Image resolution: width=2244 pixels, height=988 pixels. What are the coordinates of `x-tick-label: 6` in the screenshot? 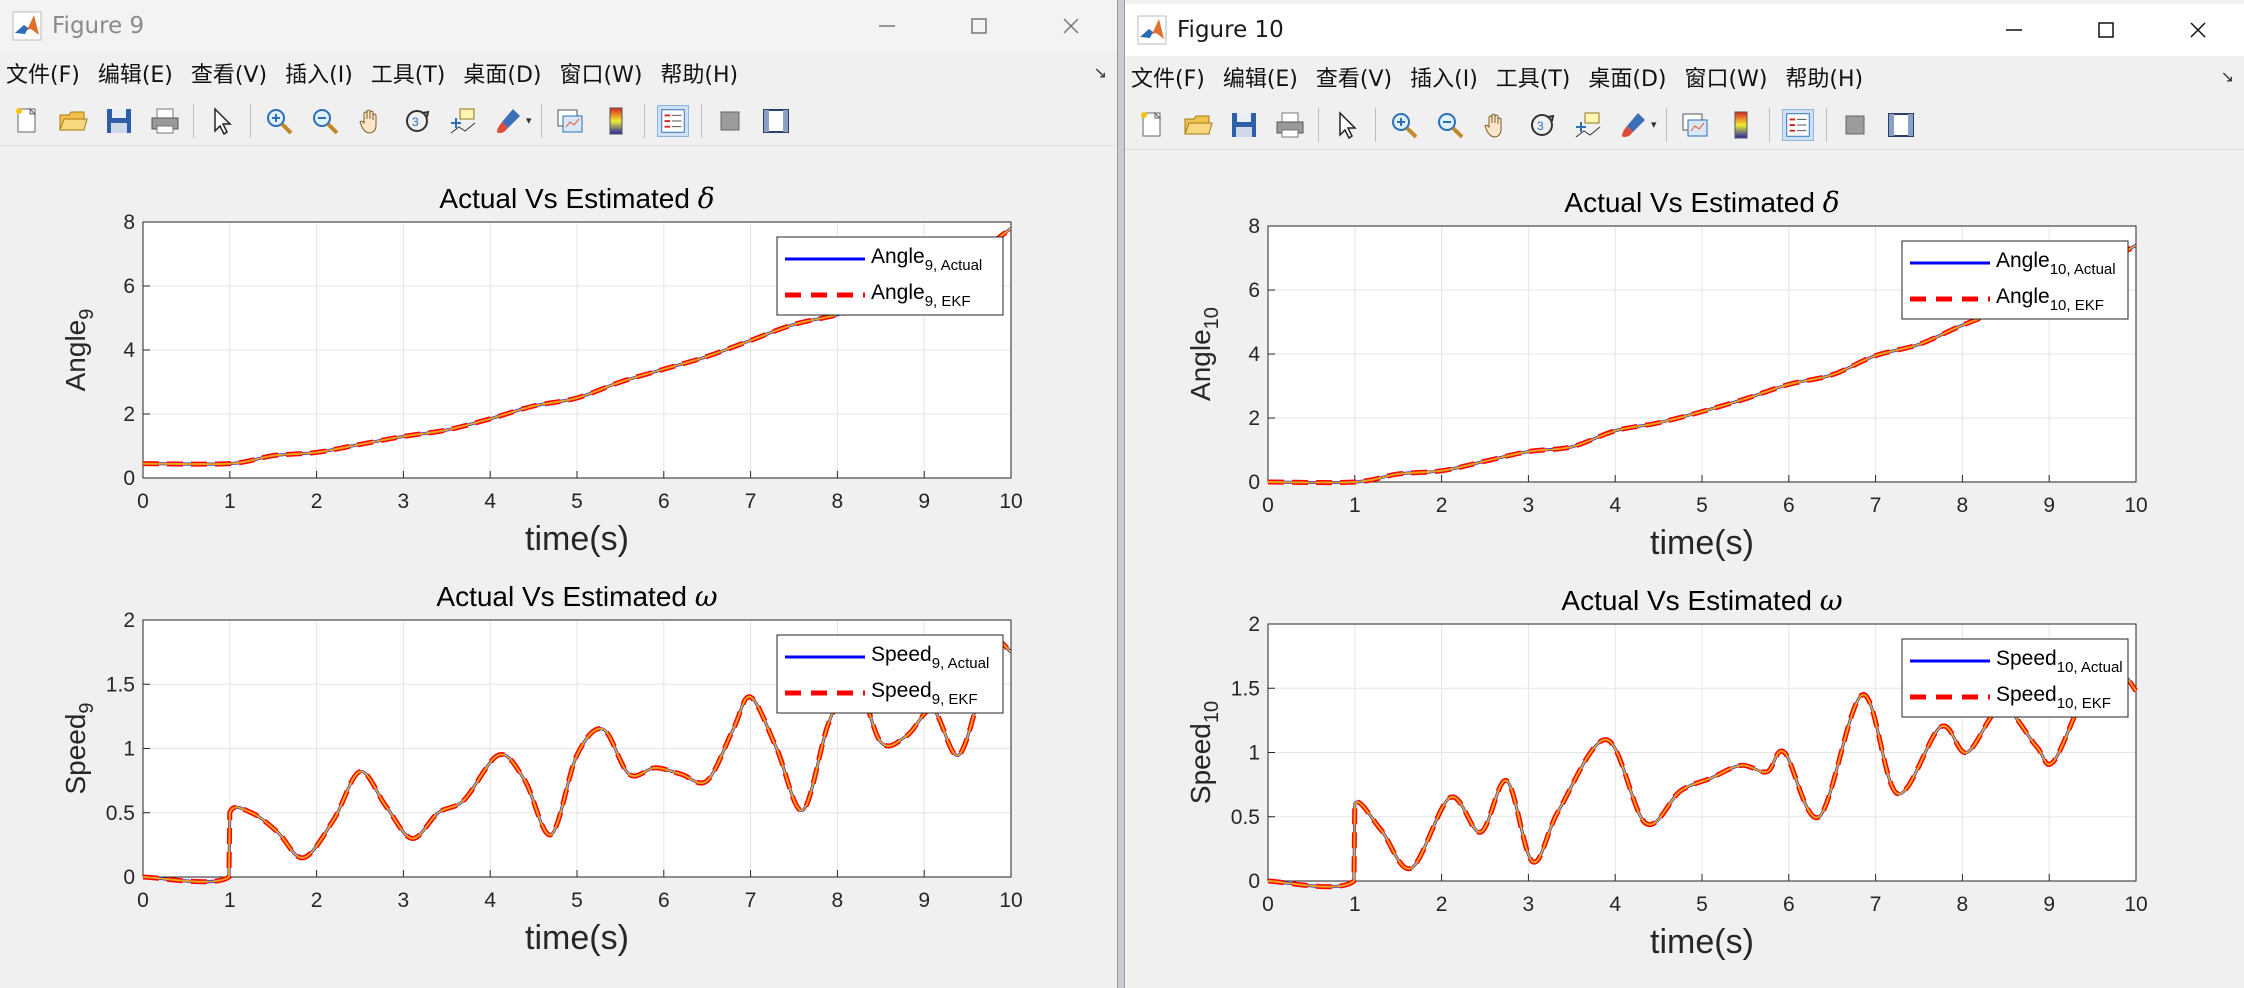 It's located at (1789, 505).